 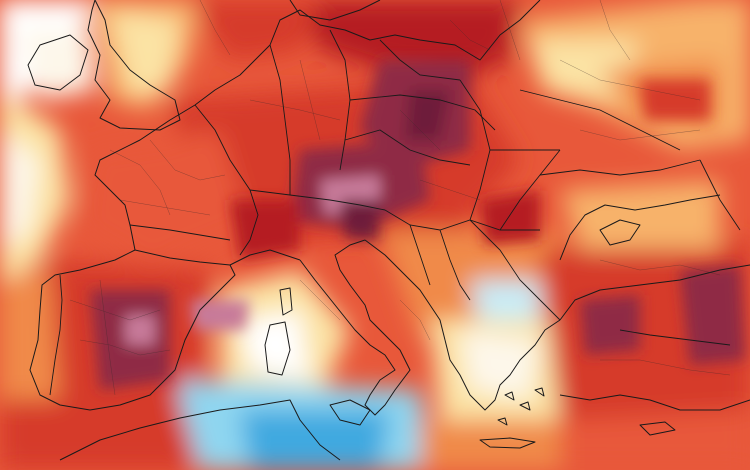 What do you see at coordinates (657, 428) in the screenshot?
I see `coastline-cyprus` at bounding box center [657, 428].